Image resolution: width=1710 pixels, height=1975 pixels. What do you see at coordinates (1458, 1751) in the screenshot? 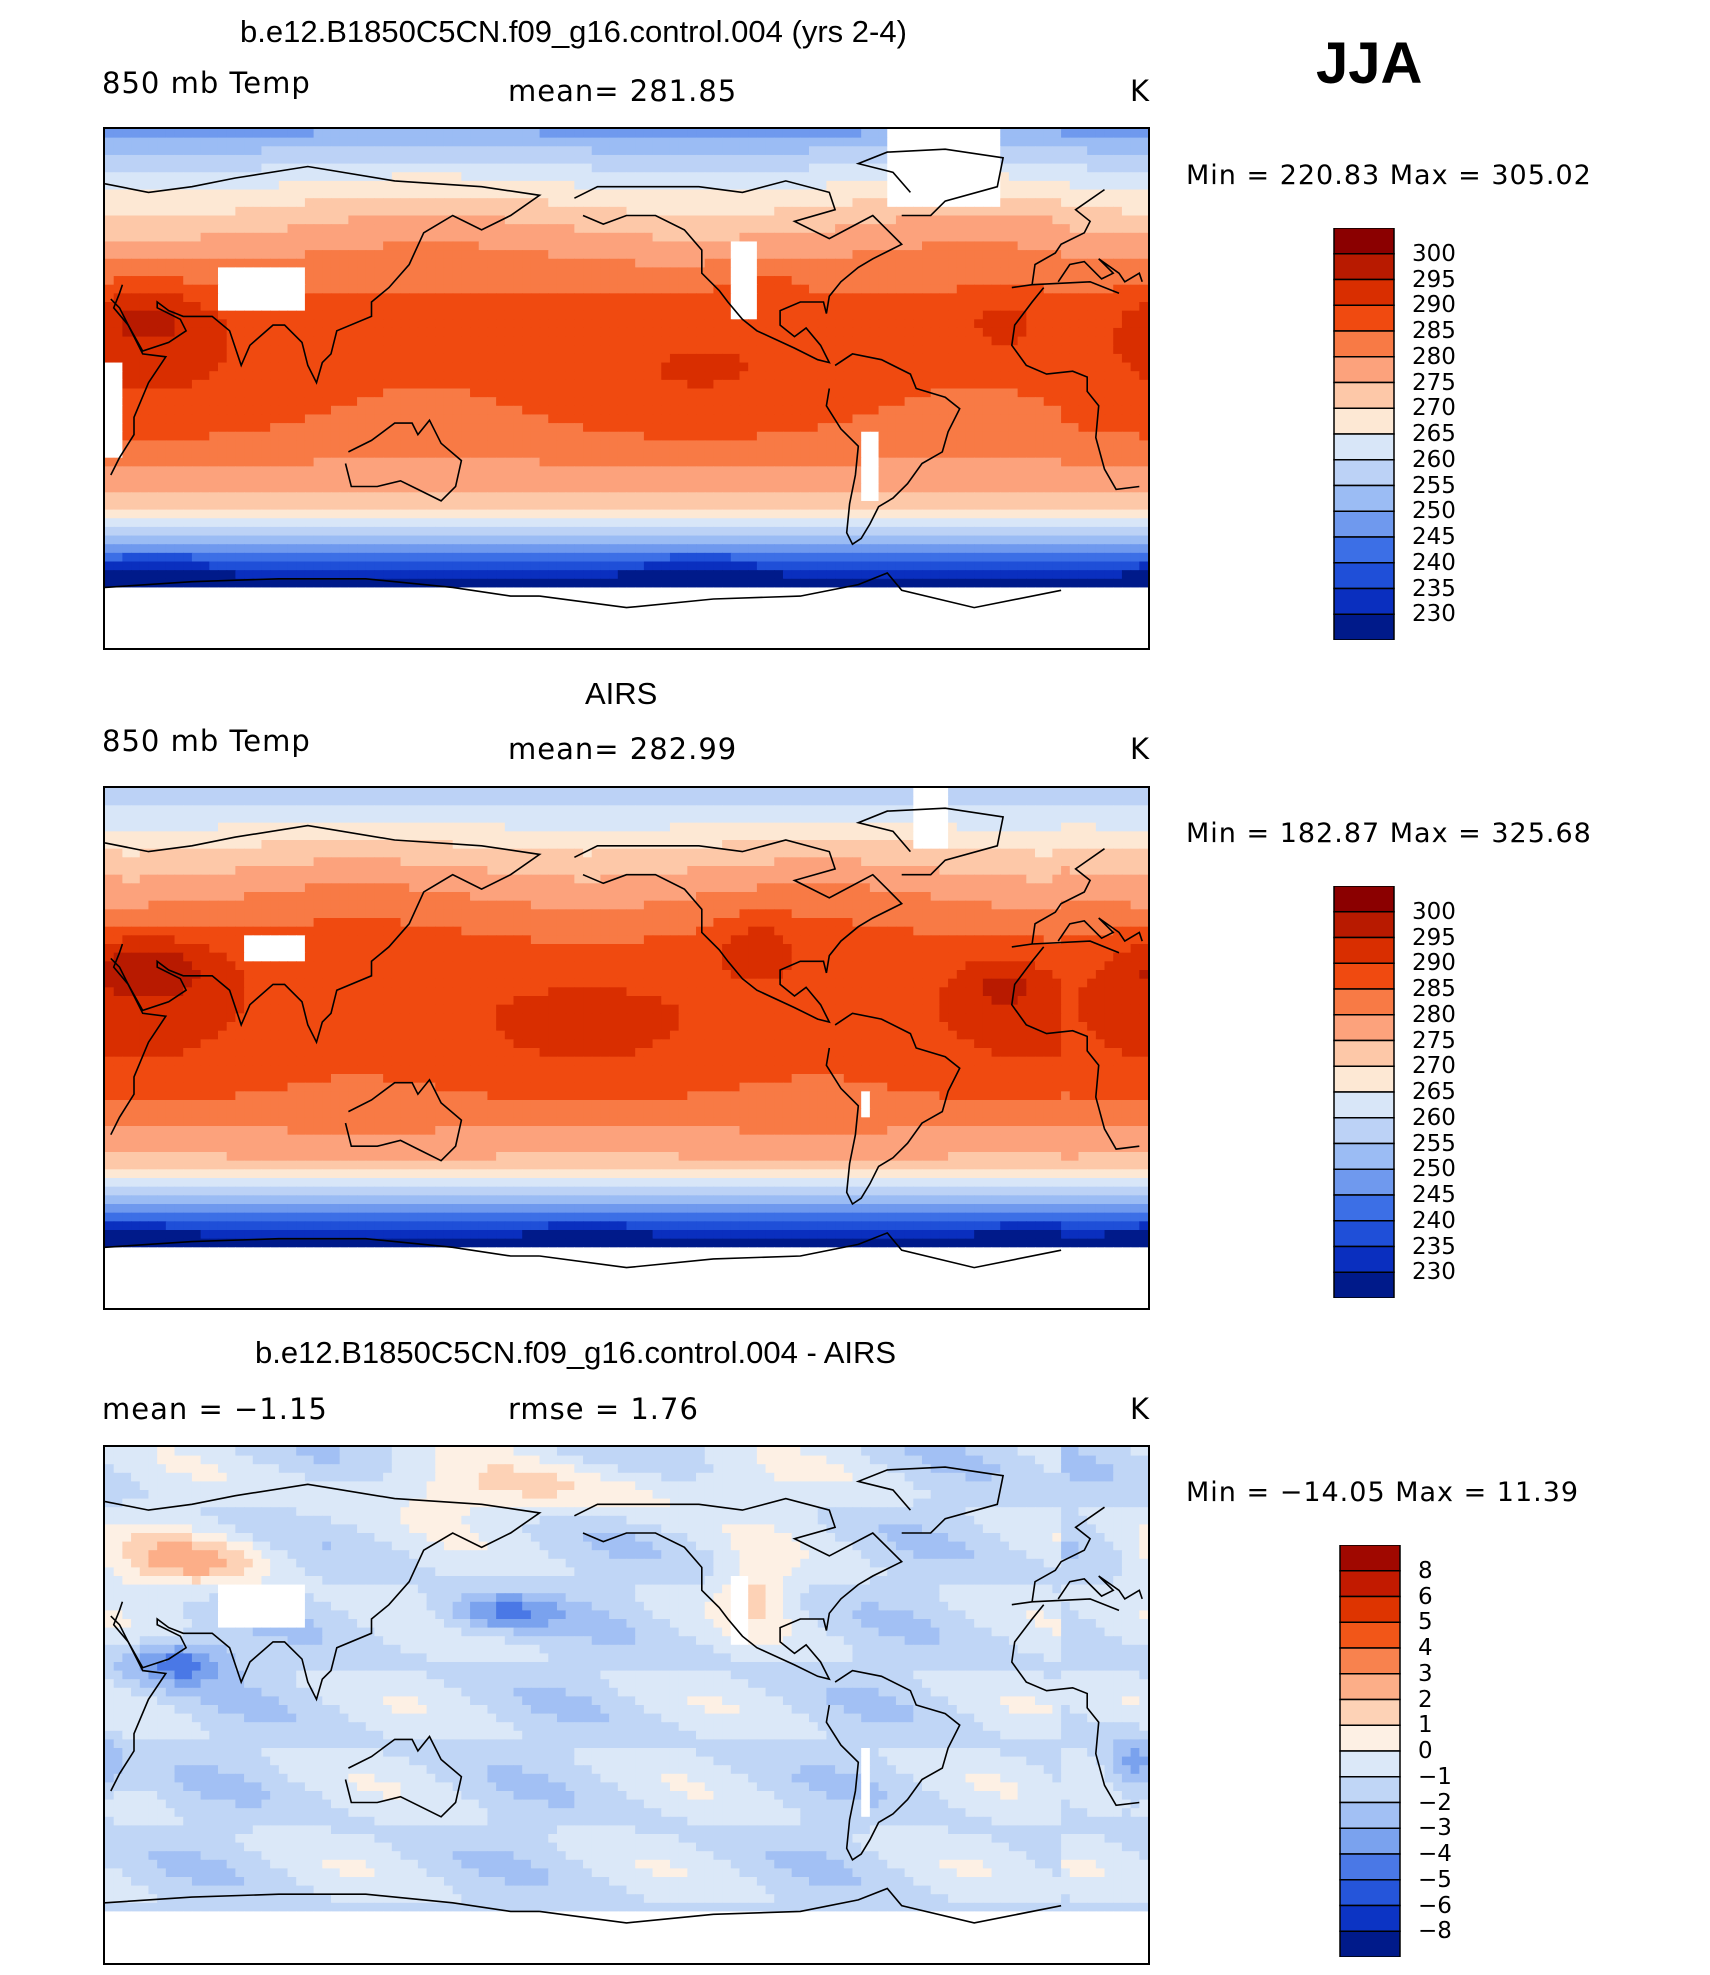
I see `panel-3-colorbar-labels: 8 6 5 4 3 2 1 0 −1 −2 −3 −4 −5 −6 −8` at bounding box center [1458, 1751].